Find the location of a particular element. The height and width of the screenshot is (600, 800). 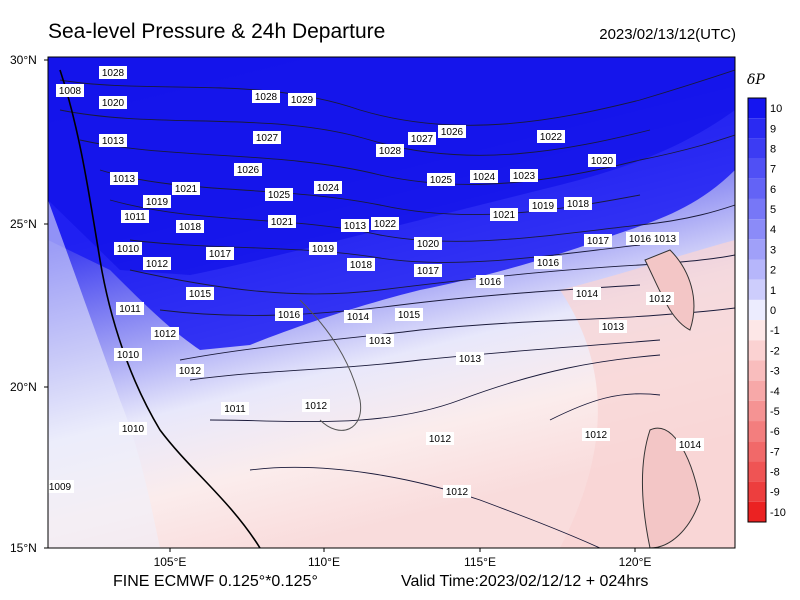

svg-text: 1014 is located at coordinates (358, 317).